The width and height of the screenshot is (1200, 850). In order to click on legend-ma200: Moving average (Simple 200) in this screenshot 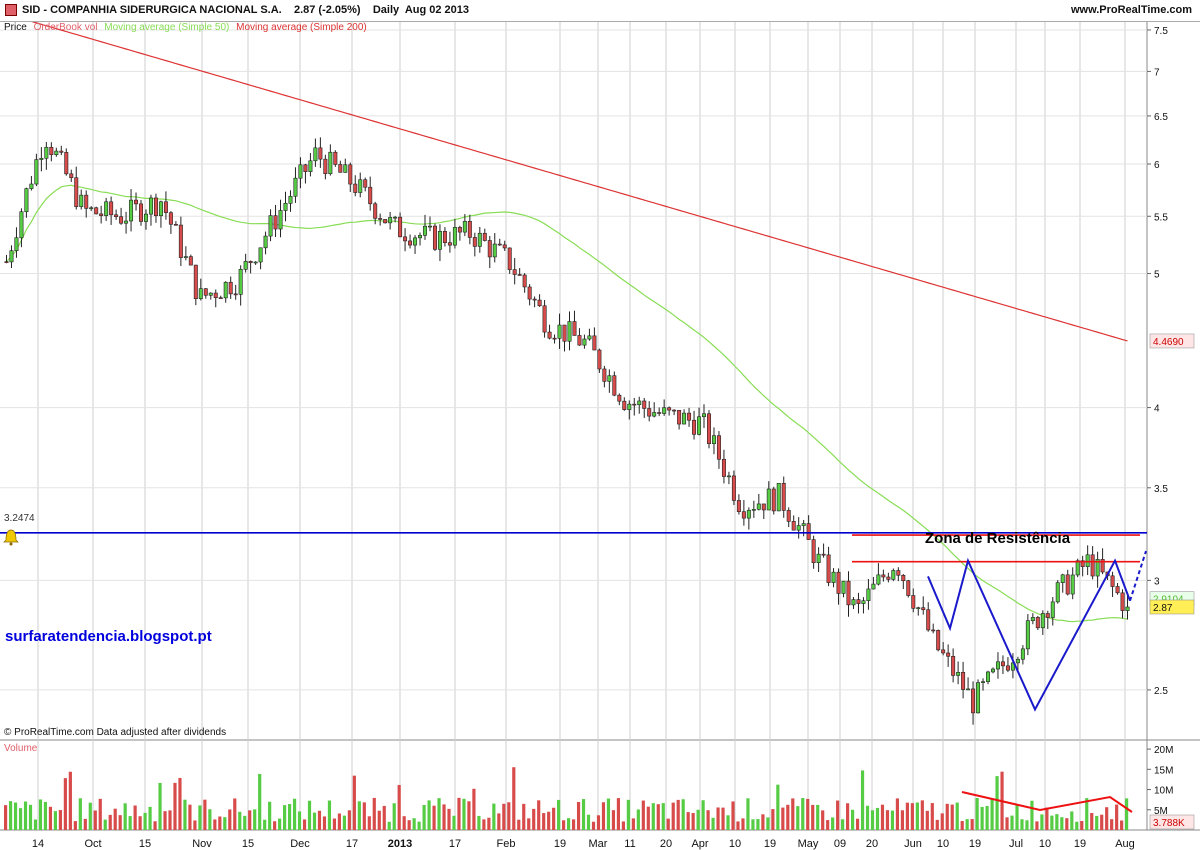, I will do `click(301, 27)`.